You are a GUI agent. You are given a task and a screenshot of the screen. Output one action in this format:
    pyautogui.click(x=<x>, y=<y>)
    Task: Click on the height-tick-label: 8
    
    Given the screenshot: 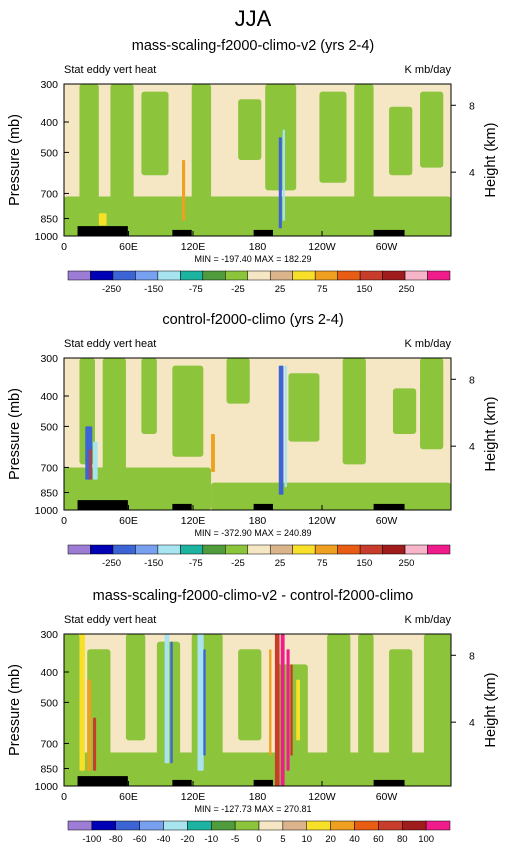 What is the action you would take?
    pyautogui.click(x=472, y=380)
    